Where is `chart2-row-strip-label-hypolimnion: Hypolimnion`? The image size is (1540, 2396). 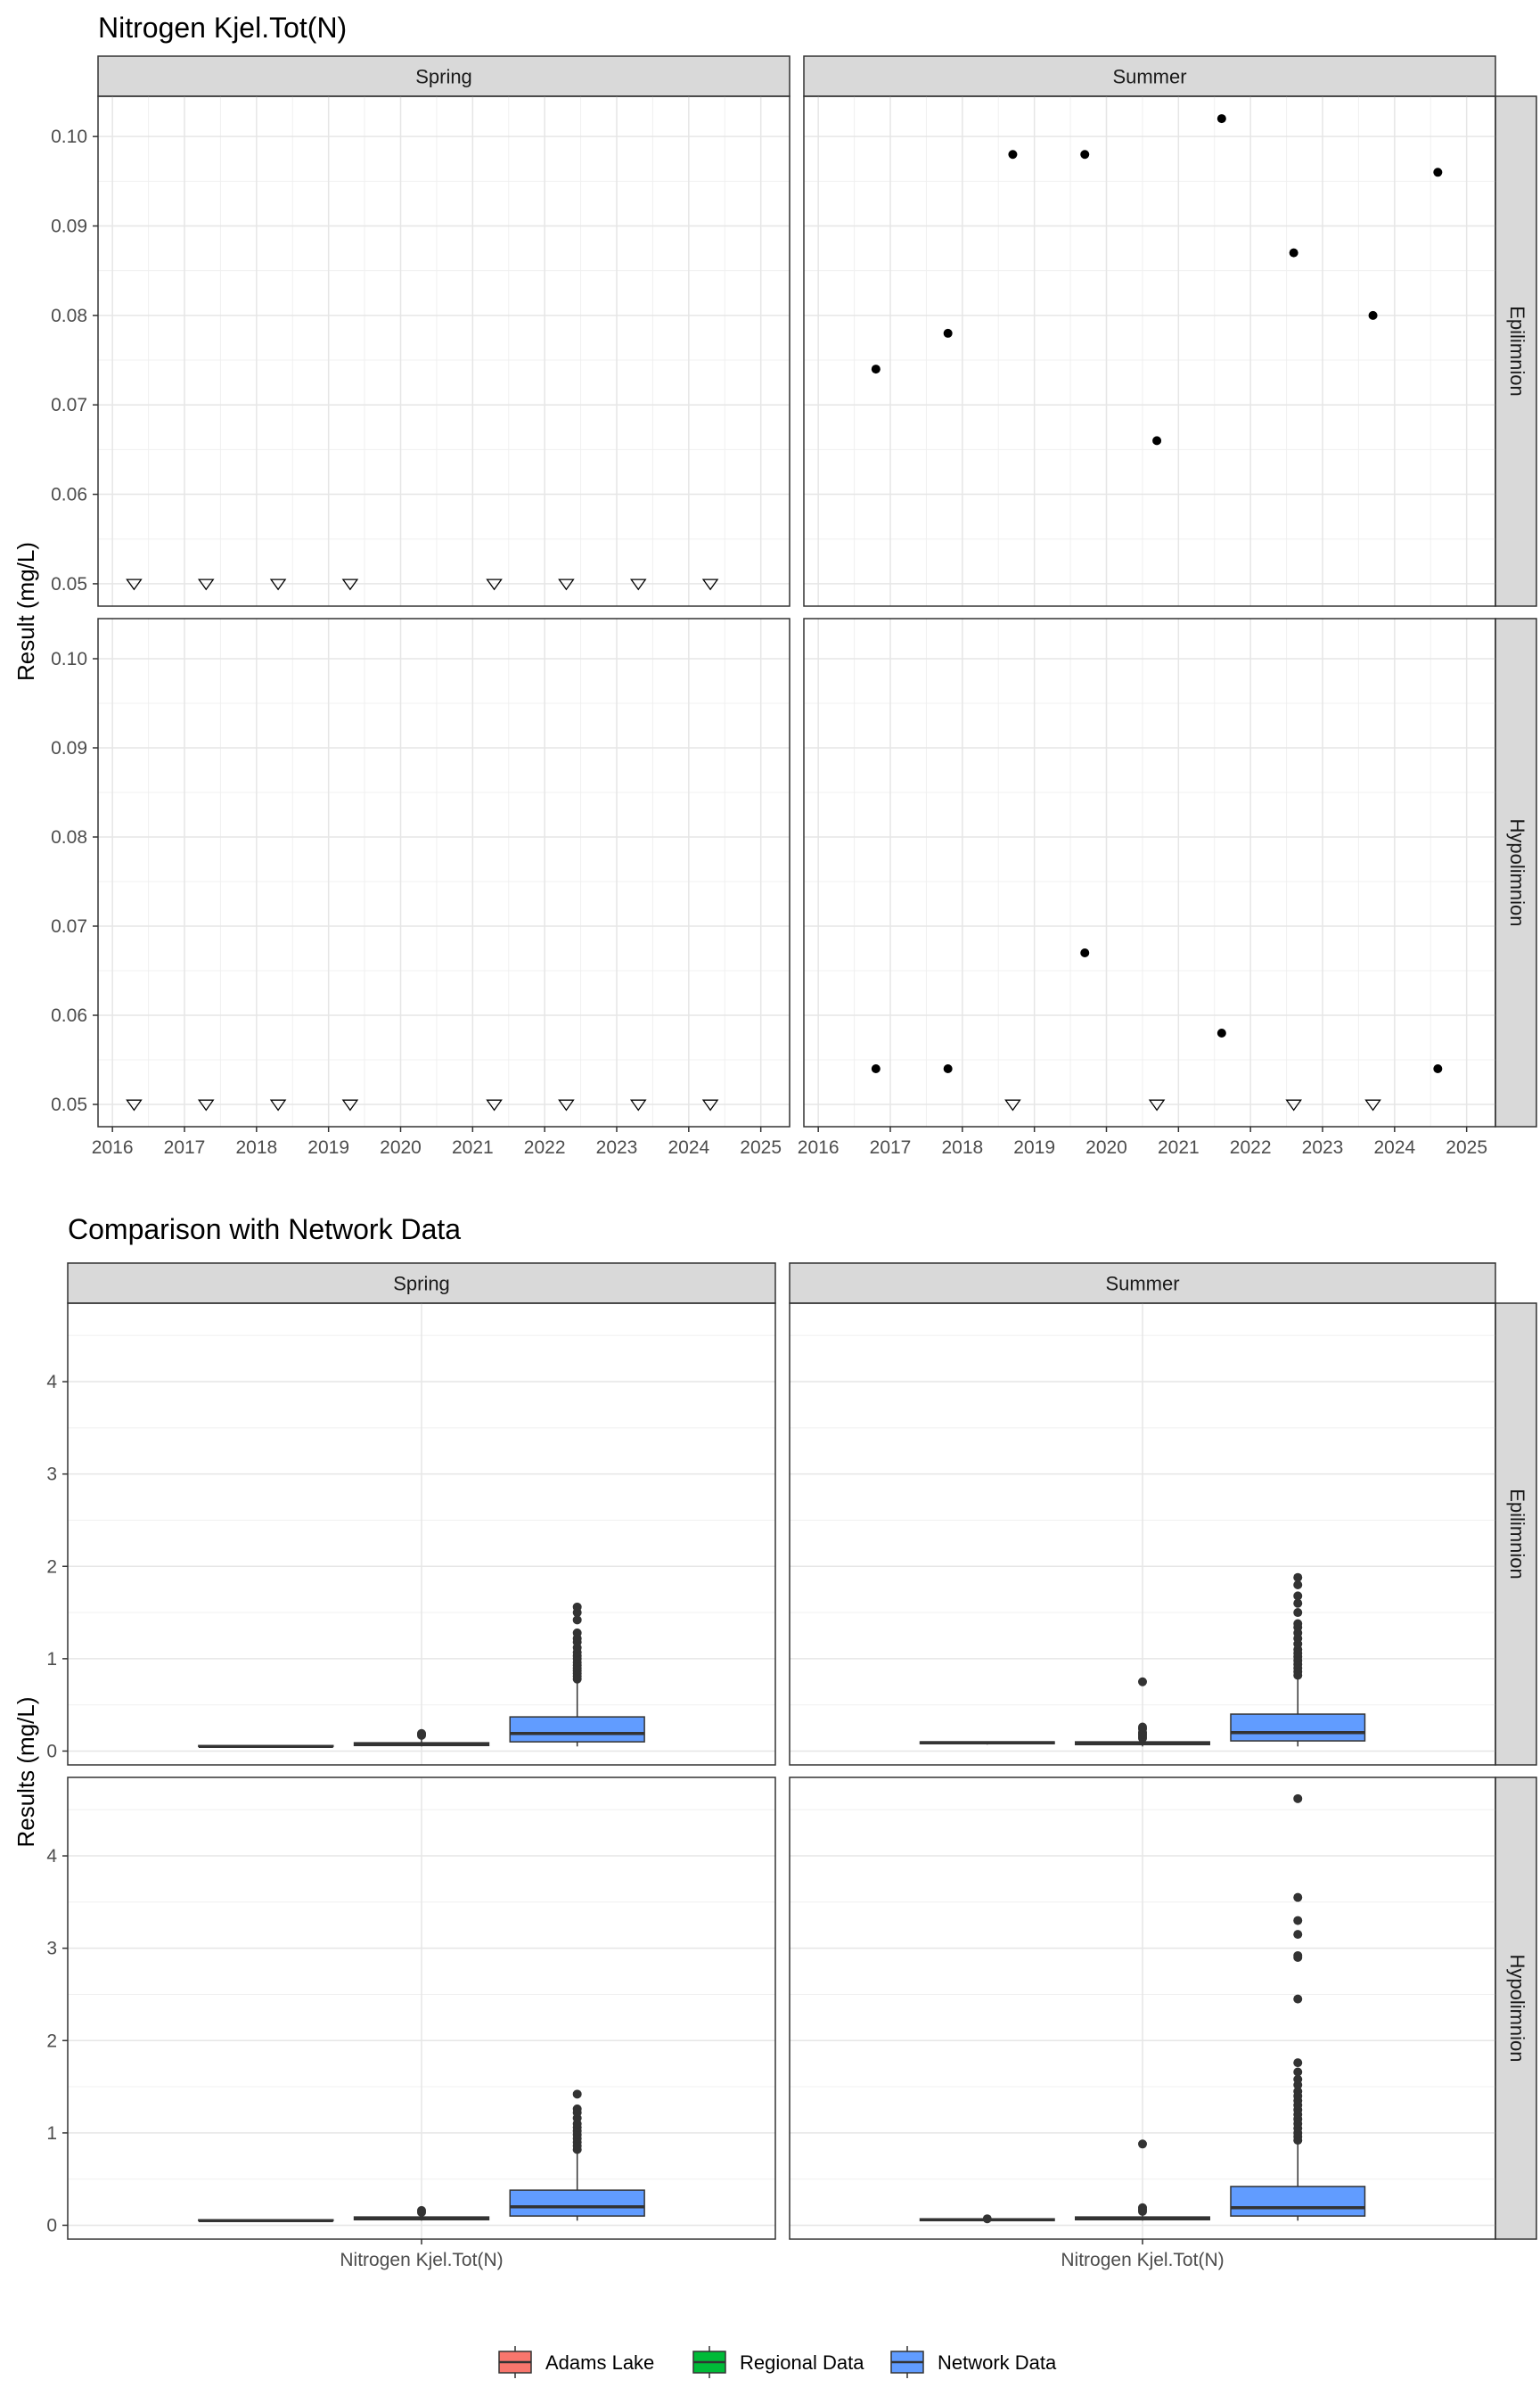 chart2-row-strip-label-hypolimnion: Hypolimnion is located at coordinates (1517, 2008).